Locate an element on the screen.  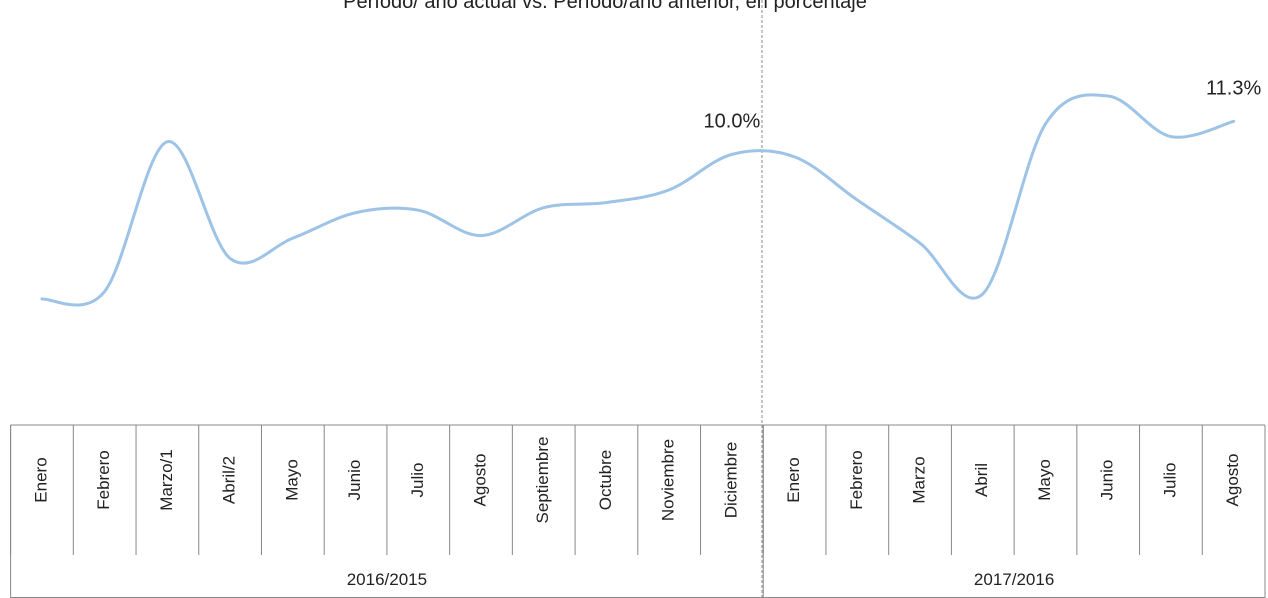
x-tick-label: Marzo/1 is located at coordinates (166, 479).